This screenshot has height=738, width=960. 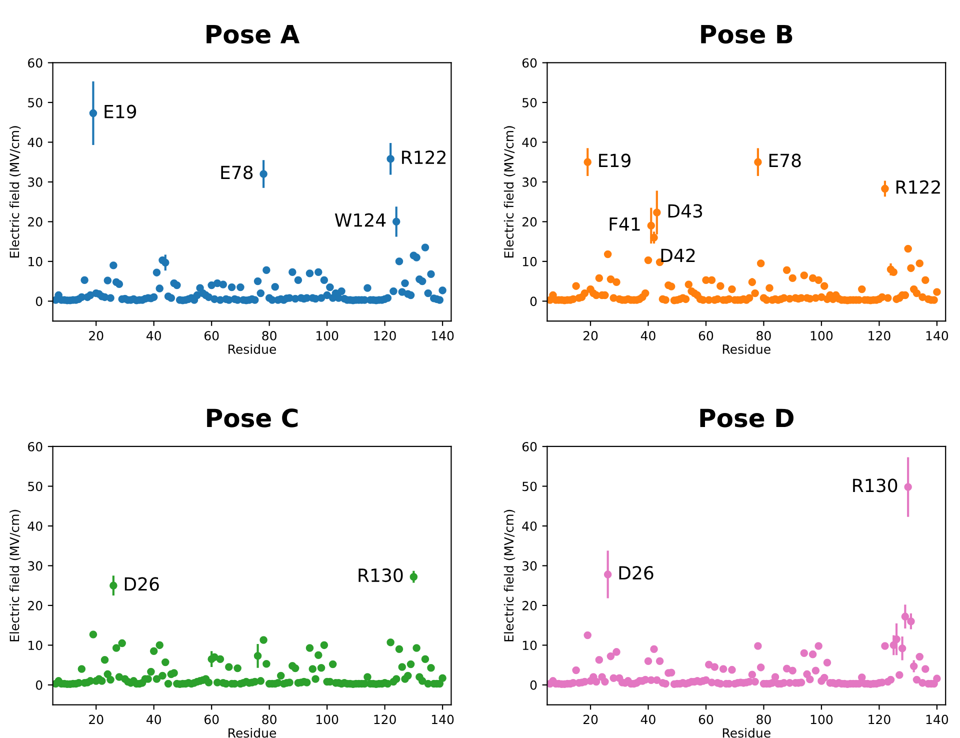 What do you see at coordinates (252, 418) in the screenshot?
I see `chart-title: Pose C` at bounding box center [252, 418].